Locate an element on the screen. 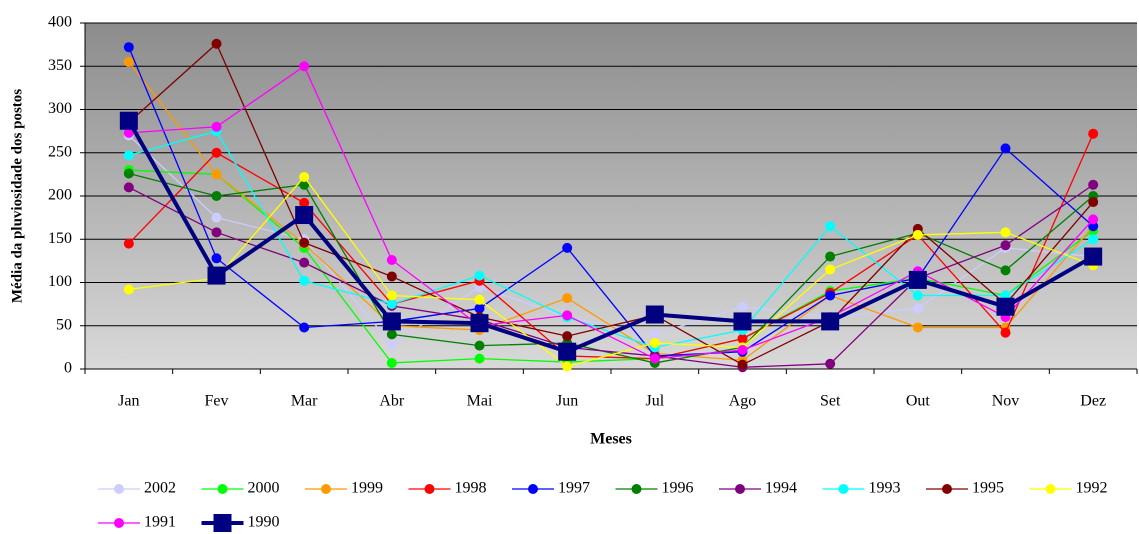 The image size is (1139, 534). legend-item: 1990 is located at coordinates (240, 523).